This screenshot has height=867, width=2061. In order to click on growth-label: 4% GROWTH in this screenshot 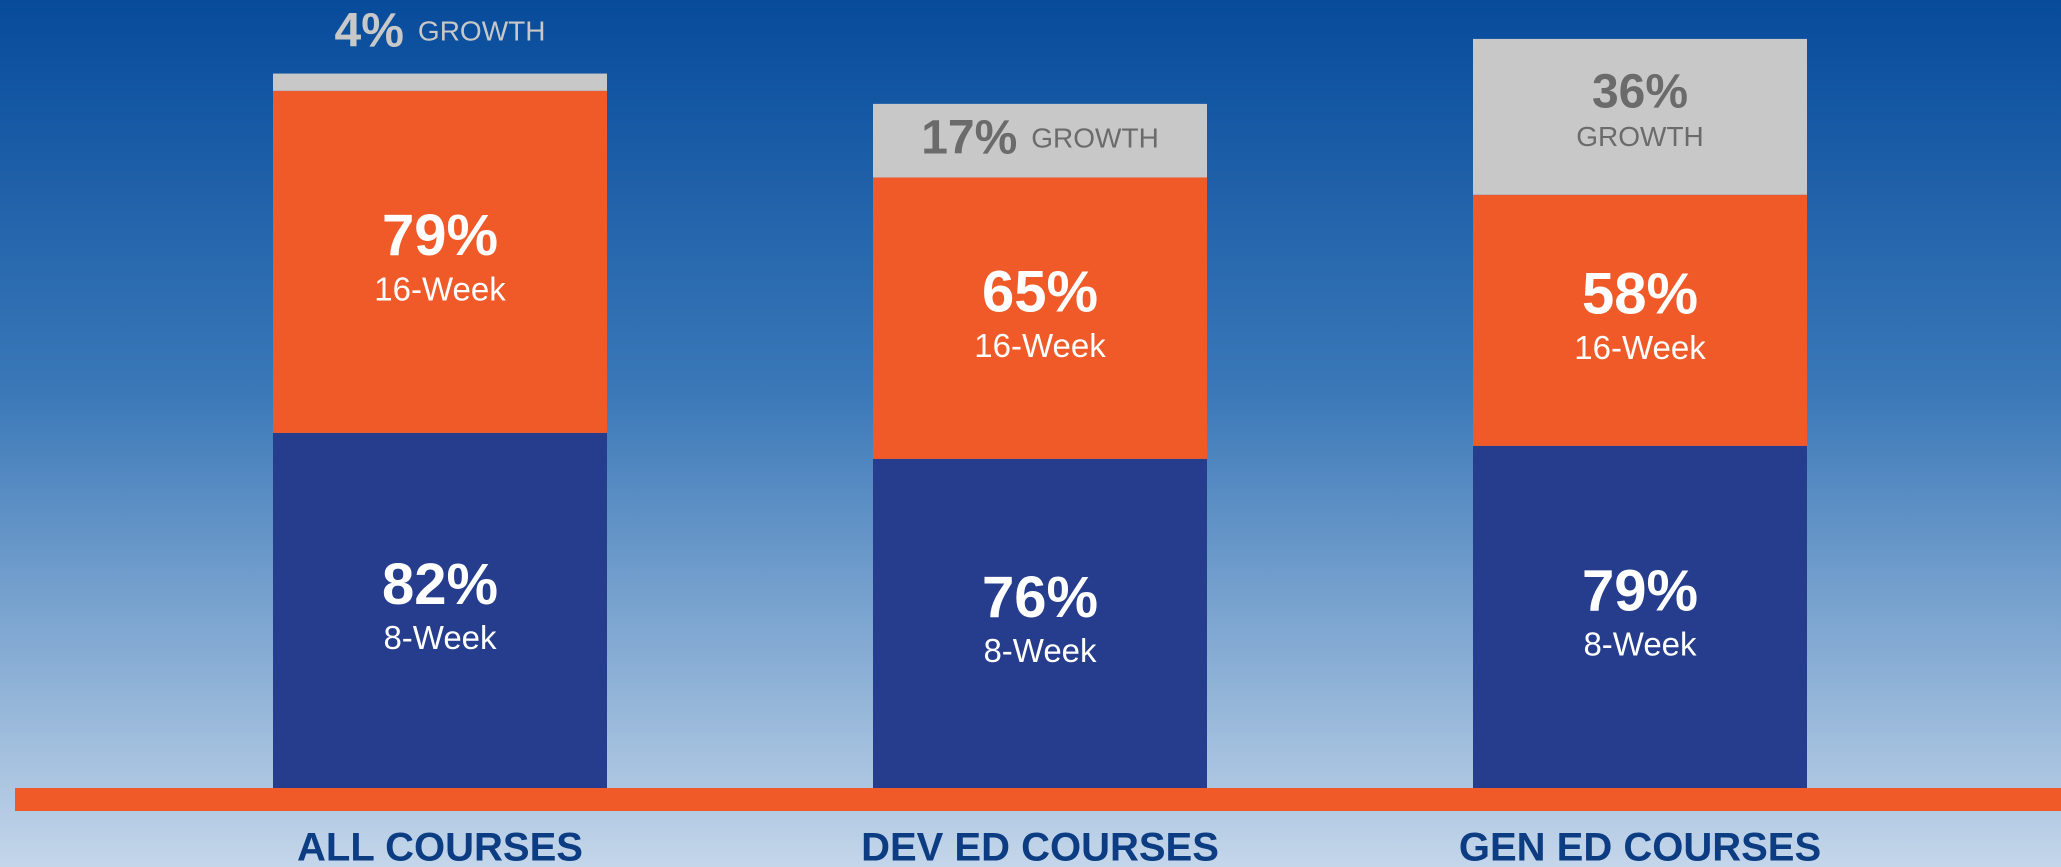, I will do `click(440, 30)`.